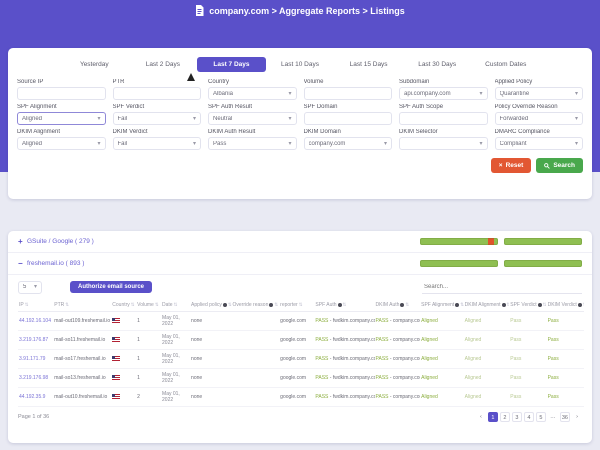  I want to click on expand-icon: +, so click(20, 241).